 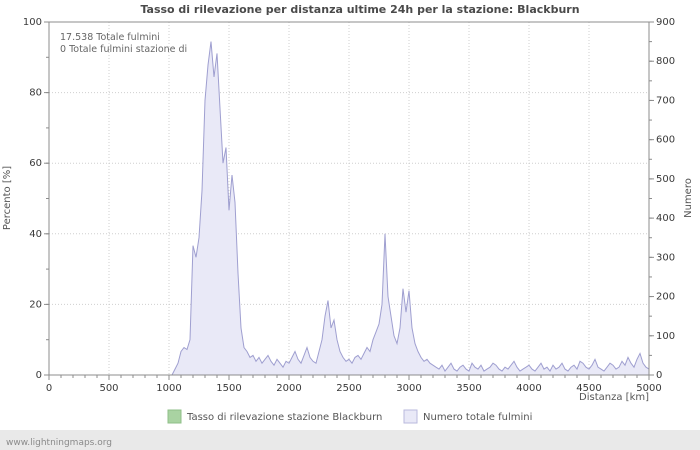 What do you see at coordinates (7, 198) in the screenshot?
I see `y-axis-label-left: Percento [%]` at bounding box center [7, 198].